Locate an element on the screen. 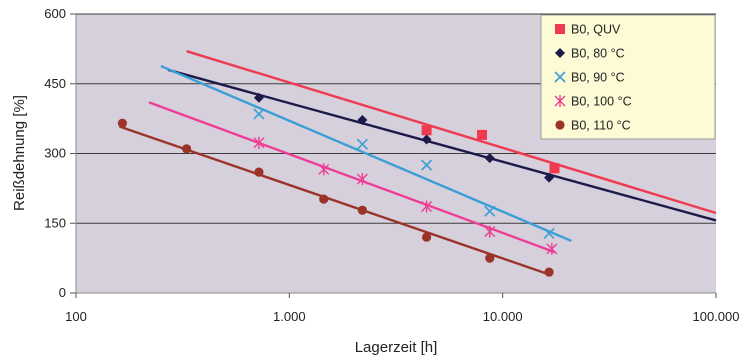 Image resolution: width=745 pixels, height=358 pixels. x-axis-ticks: 100 1.000 10.000 100.000 is located at coordinates (402, 308).